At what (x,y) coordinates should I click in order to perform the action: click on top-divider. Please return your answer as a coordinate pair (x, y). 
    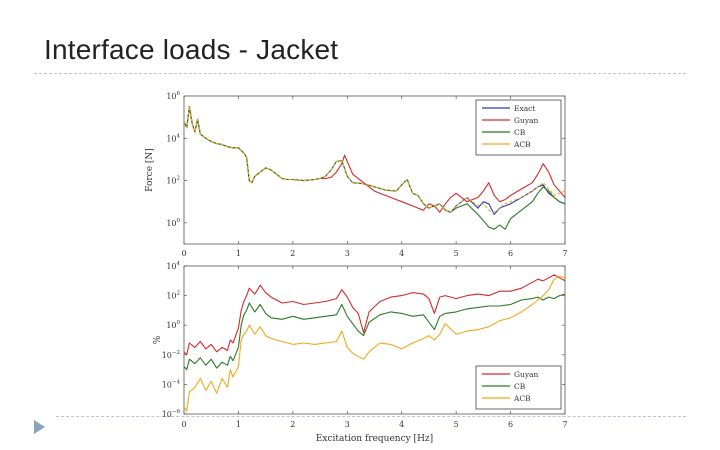
    Looking at the image, I should click on (360, 73).